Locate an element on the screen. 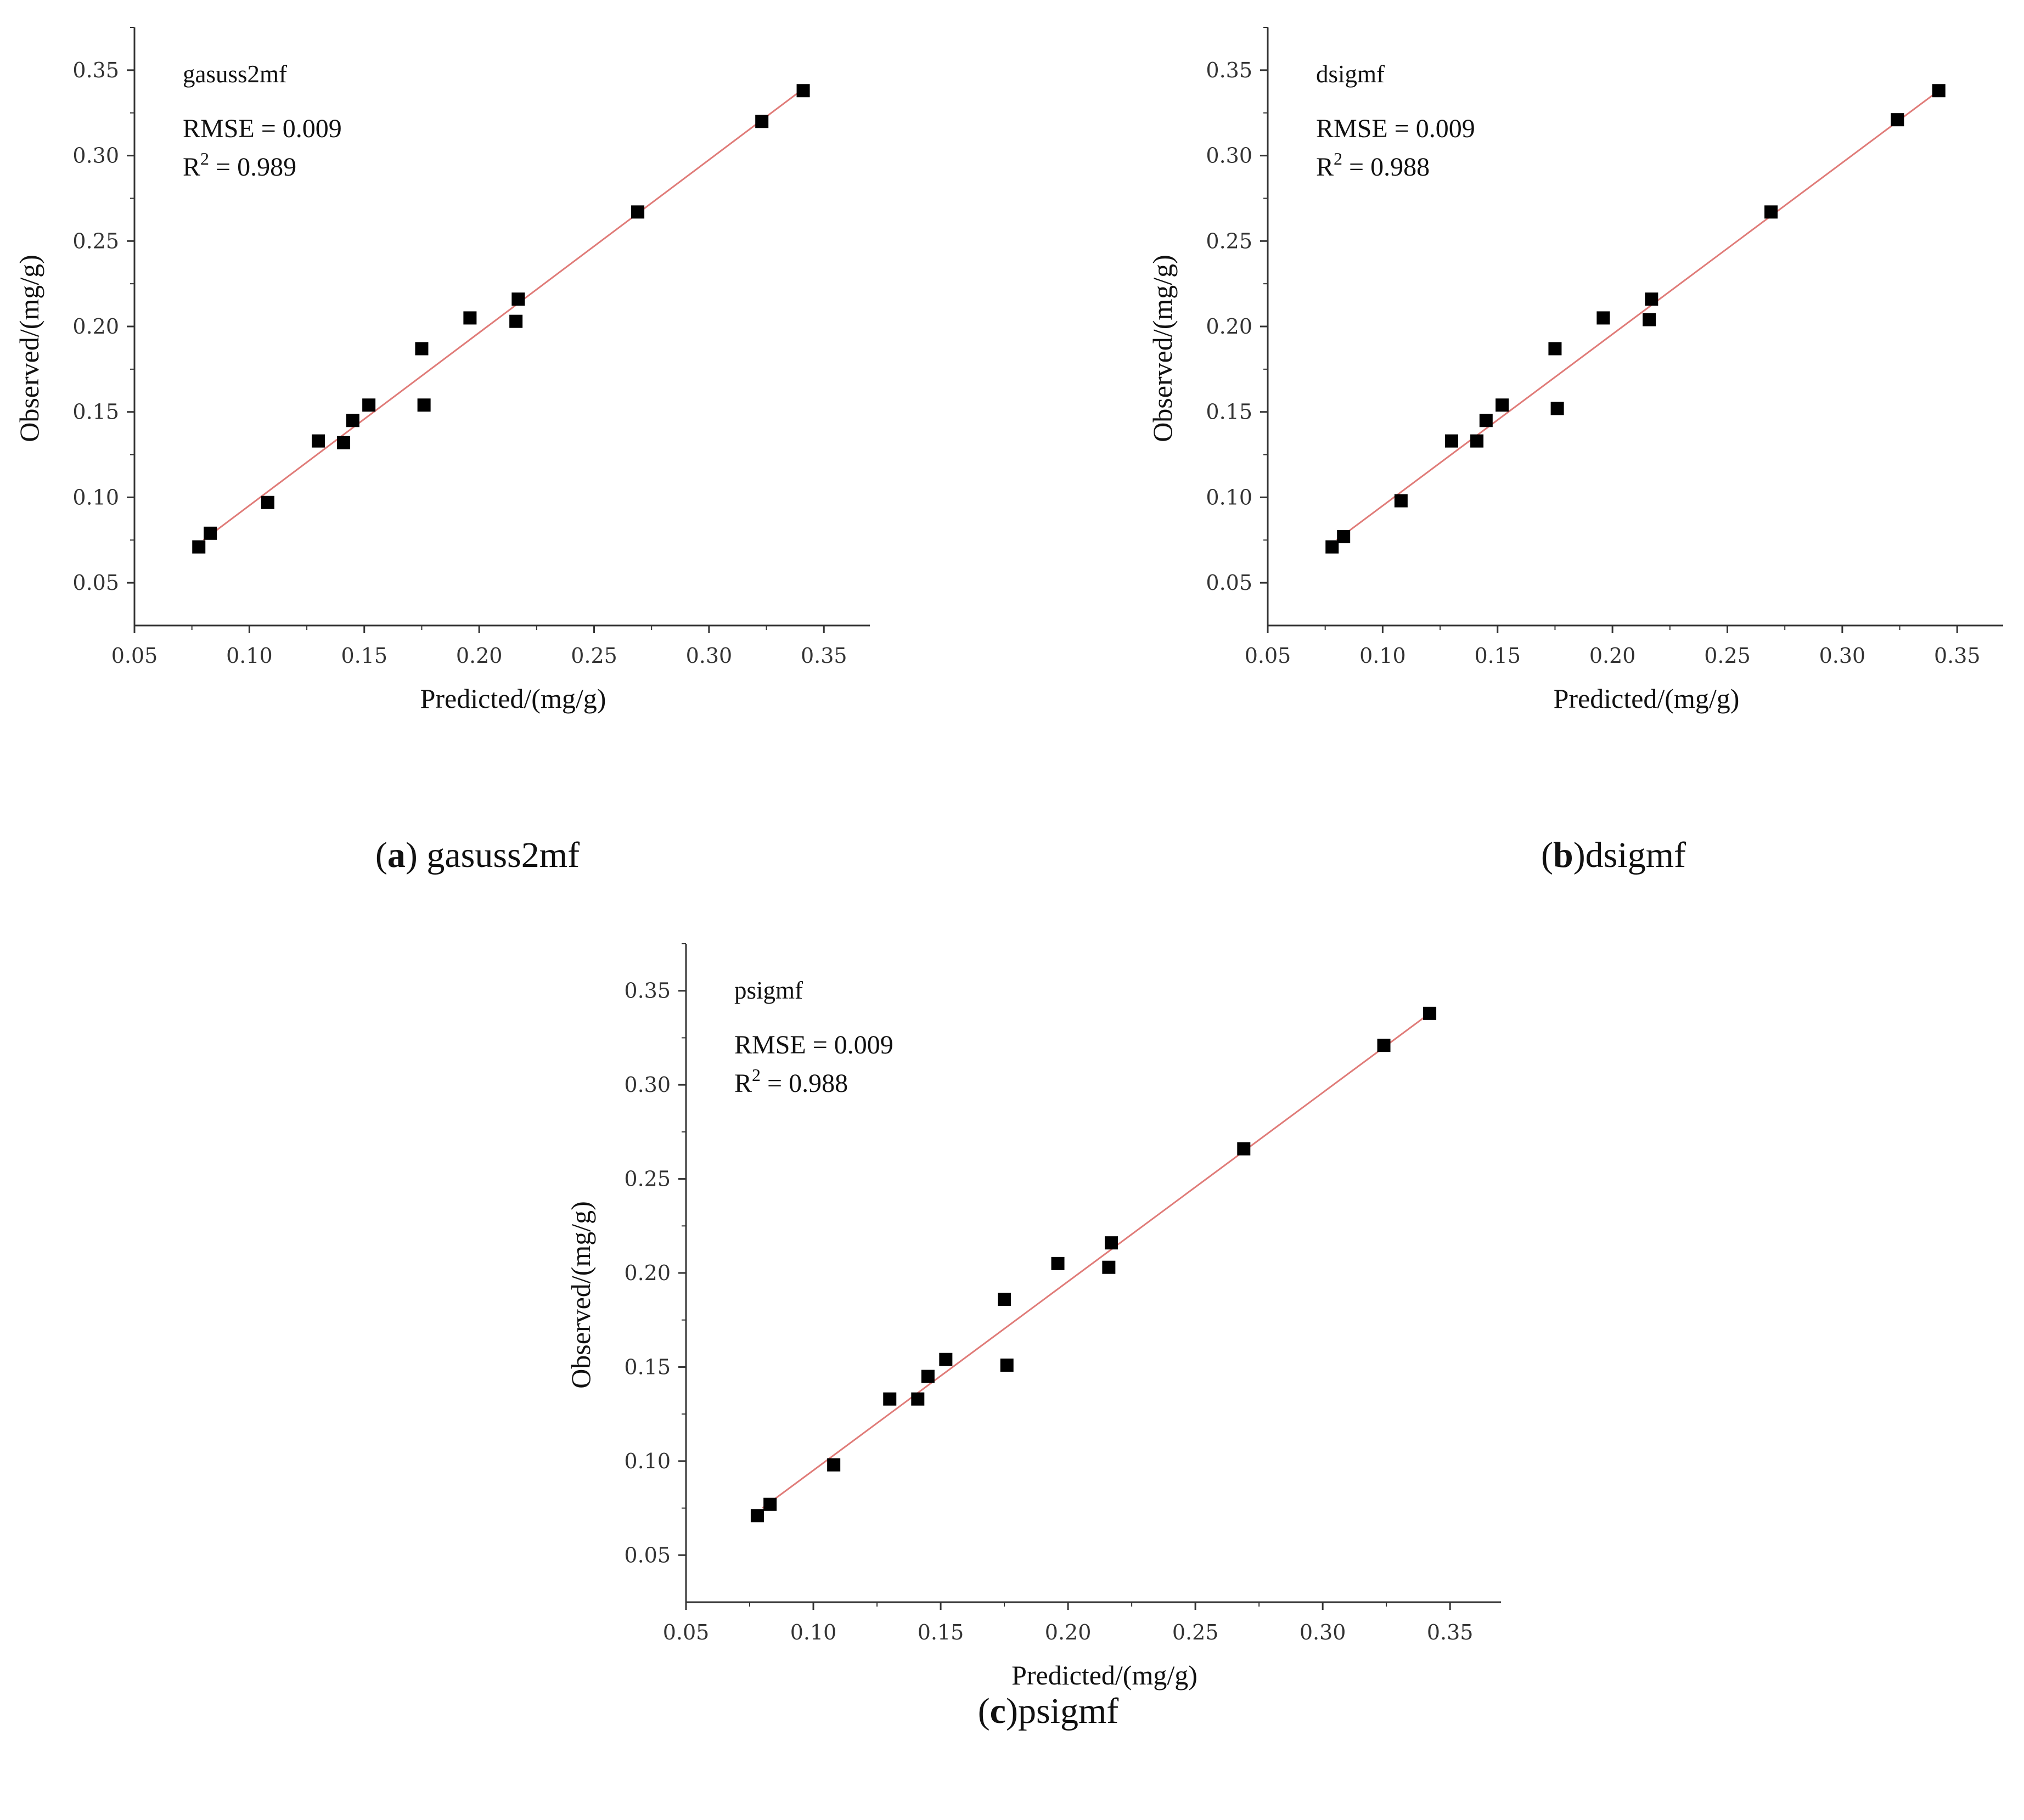 The height and width of the screenshot is (1820, 2024). panel-caption: (b)dsigmf is located at coordinates (1613, 855).